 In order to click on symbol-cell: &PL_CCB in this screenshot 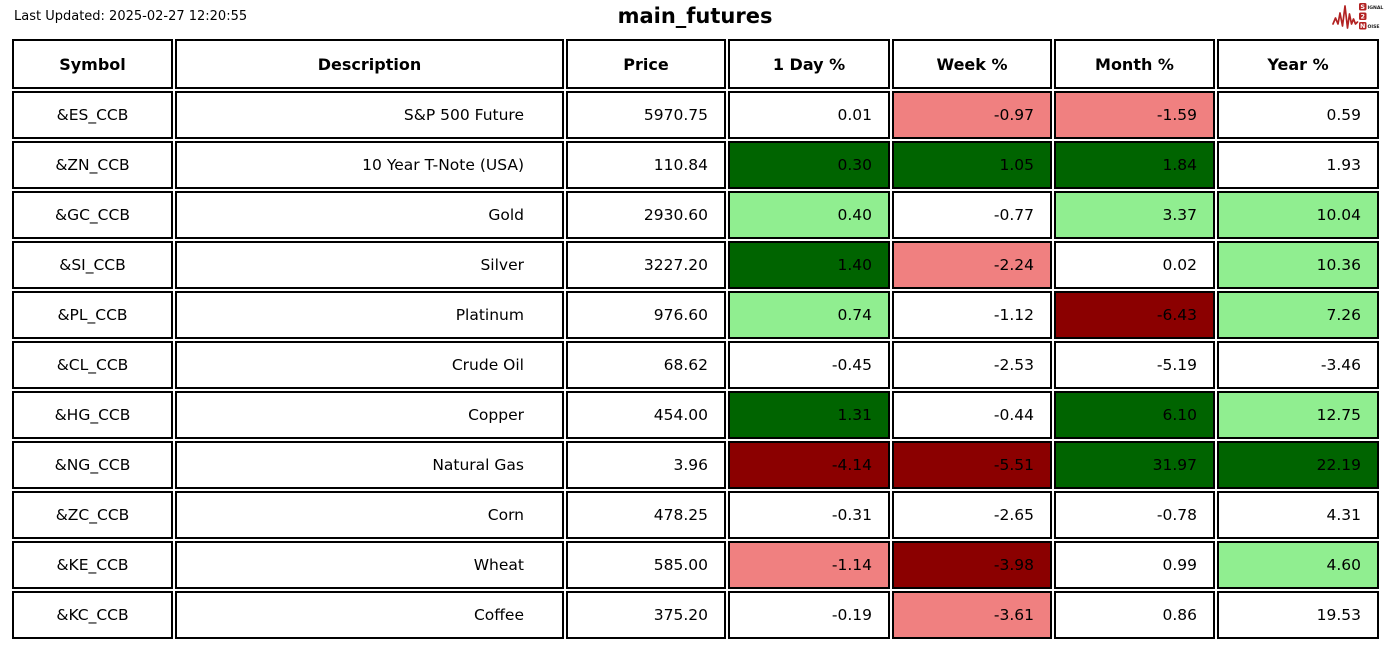, I will do `click(92, 315)`.